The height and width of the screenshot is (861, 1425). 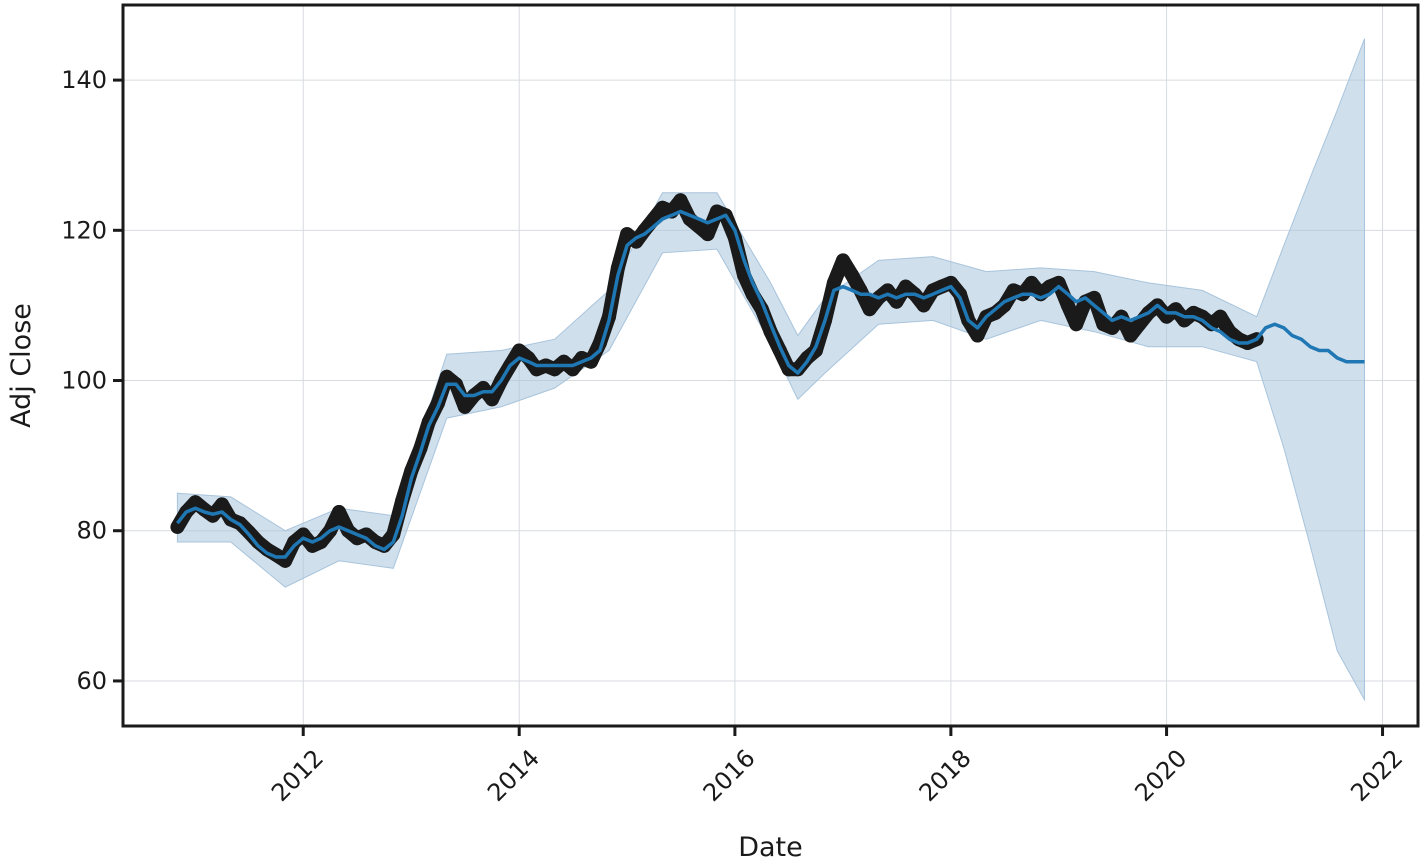 I want to click on y-axis-title: Adj Close, so click(x=21, y=365).